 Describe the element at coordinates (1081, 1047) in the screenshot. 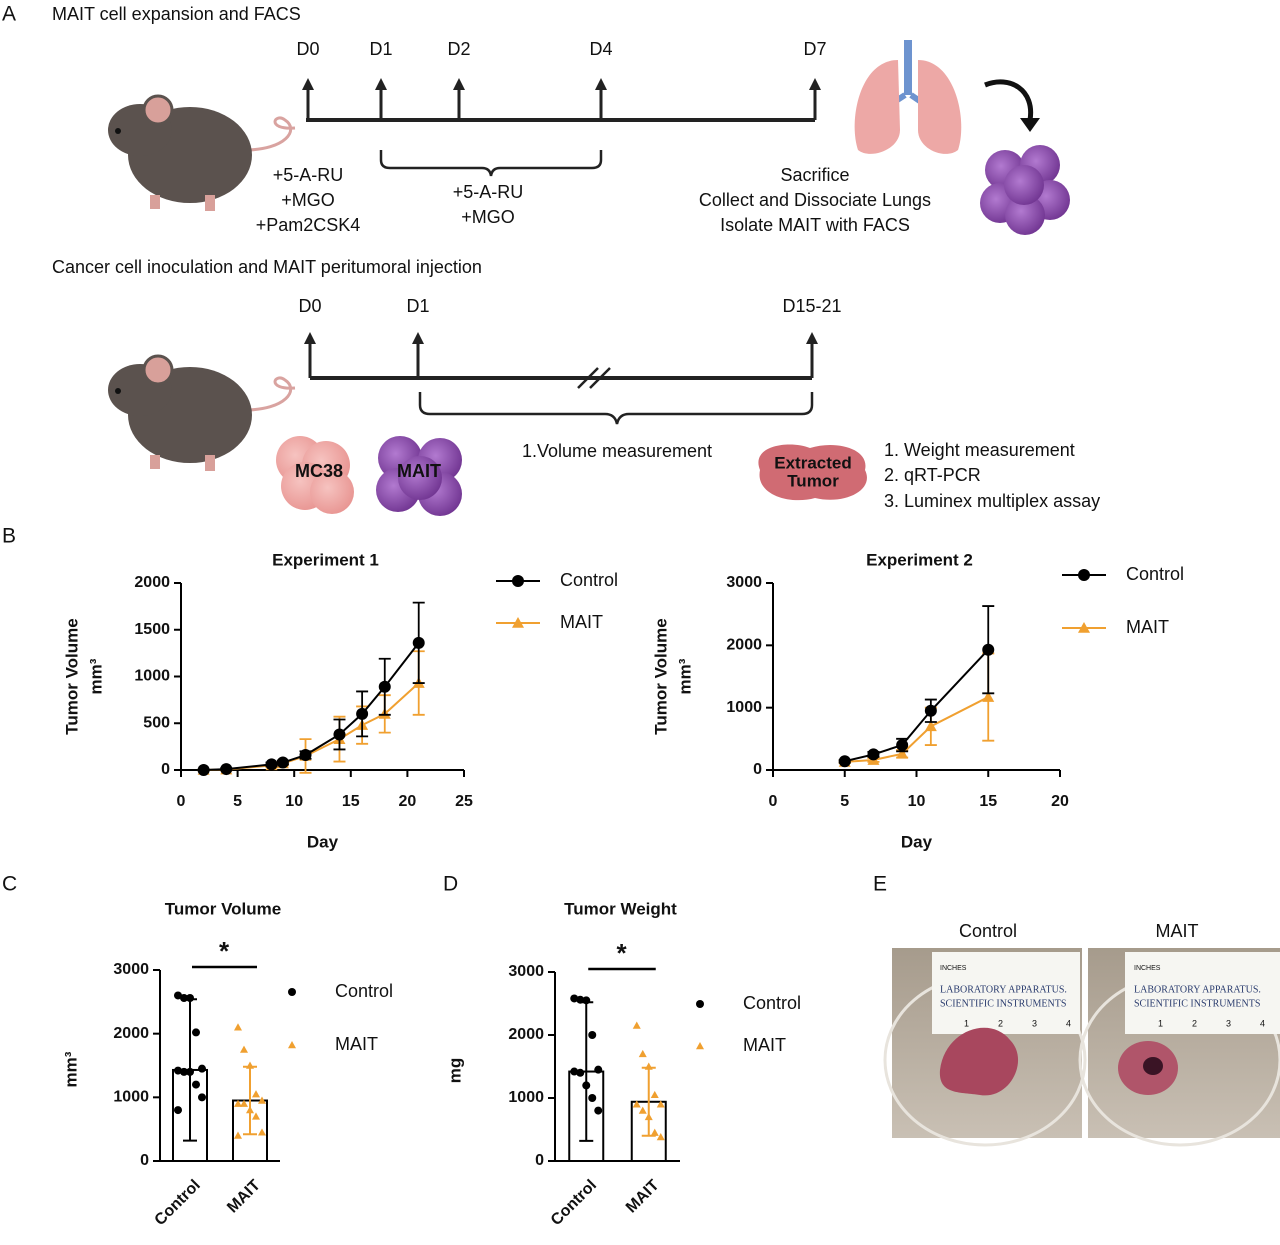

I see `photo` at that location.